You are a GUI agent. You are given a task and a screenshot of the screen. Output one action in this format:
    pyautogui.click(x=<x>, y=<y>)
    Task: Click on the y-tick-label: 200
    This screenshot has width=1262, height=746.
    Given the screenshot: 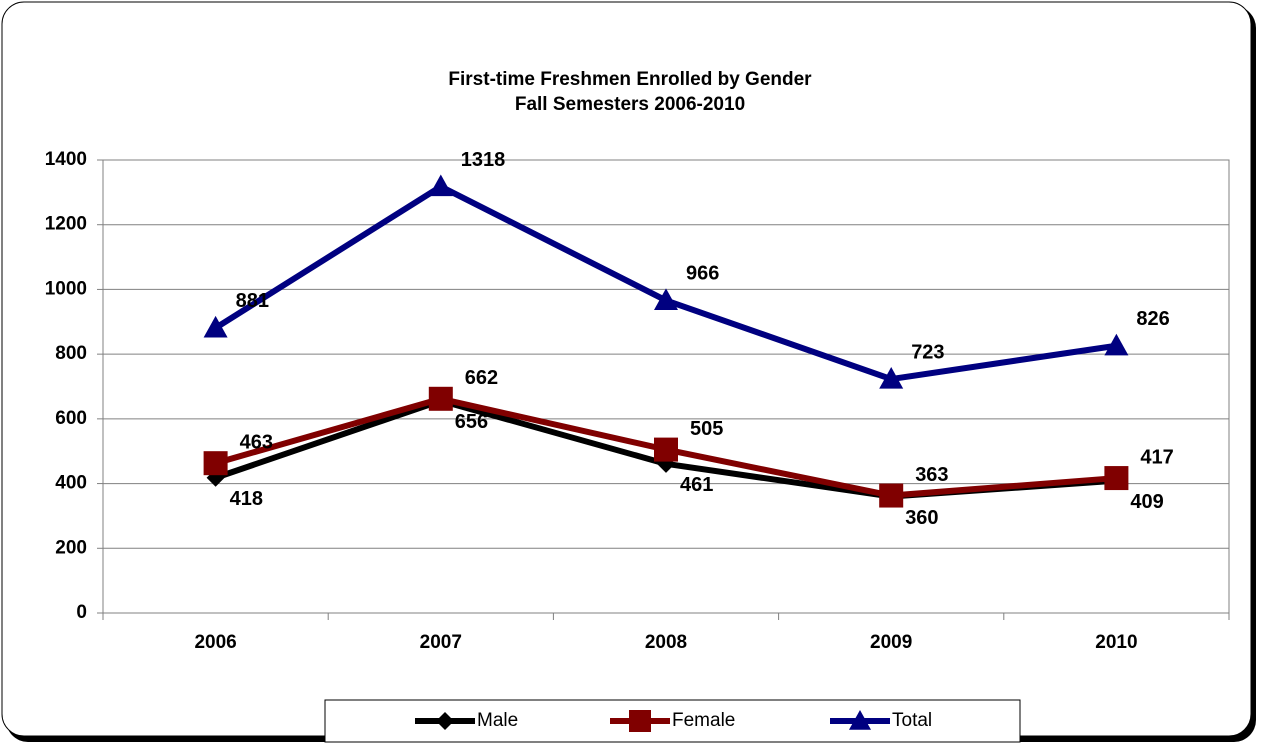 What is the action you would take?
    pyautogui.click(x=71, y=547)
    